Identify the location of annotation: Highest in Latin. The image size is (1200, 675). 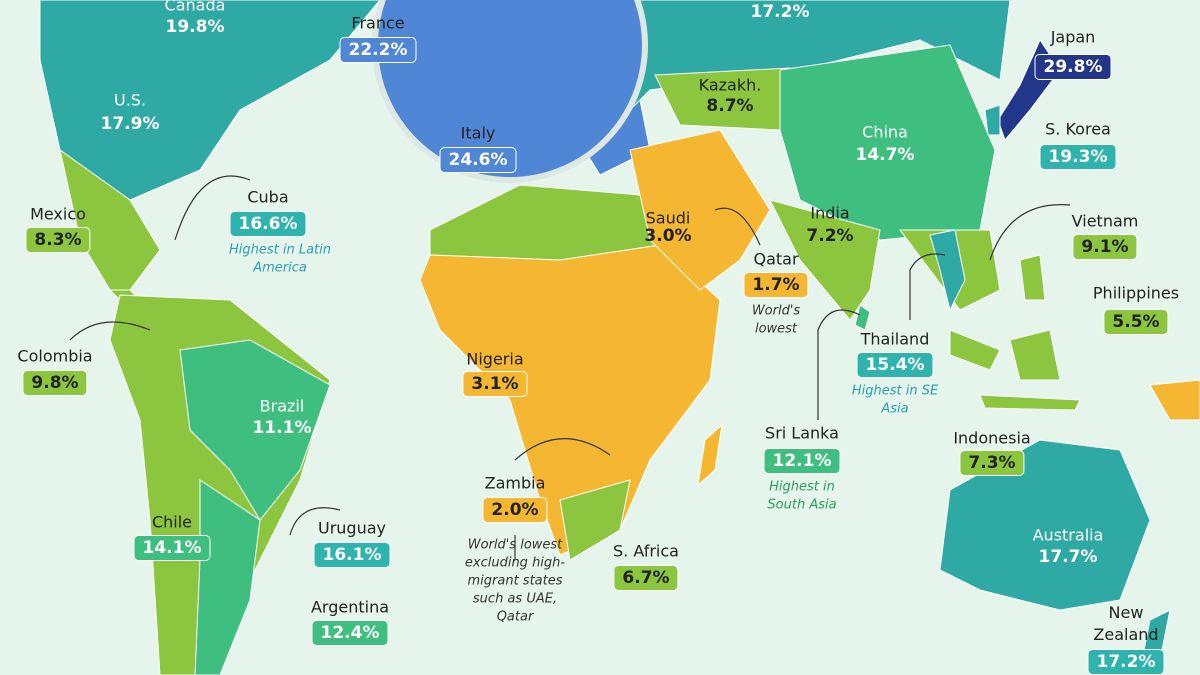
(280, 250).